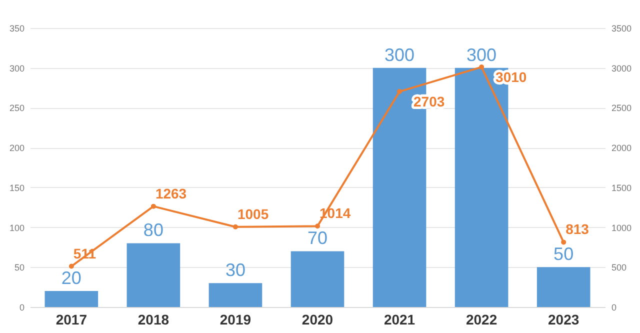  What do you see at coordinates (21, 307) in the screenshot?
I see `y-tick-label: 0` at bounding box center [21, 307].